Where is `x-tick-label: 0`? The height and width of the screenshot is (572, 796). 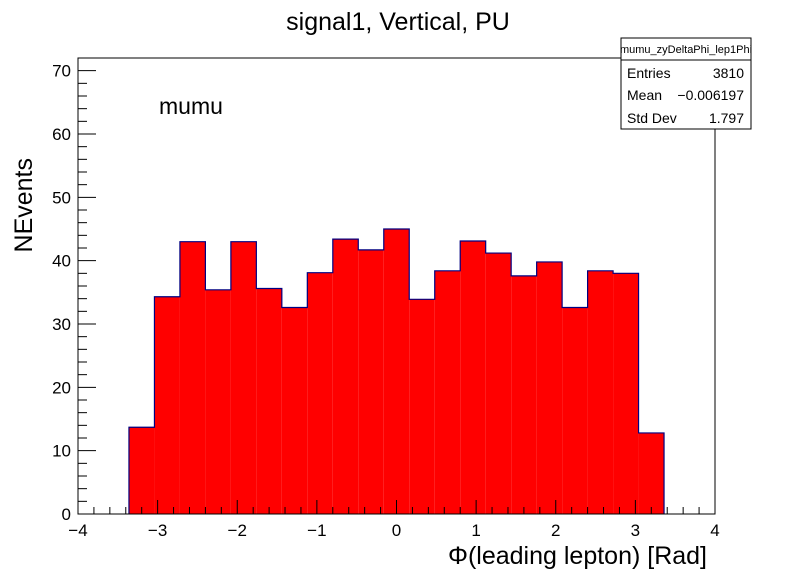
x-tick-label: 0 is located at coordinates (396, 530).